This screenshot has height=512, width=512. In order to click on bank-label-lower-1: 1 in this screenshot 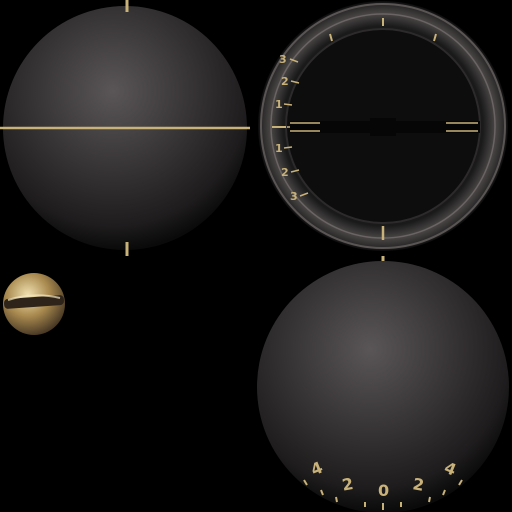, I will do `click(279, 148)`.